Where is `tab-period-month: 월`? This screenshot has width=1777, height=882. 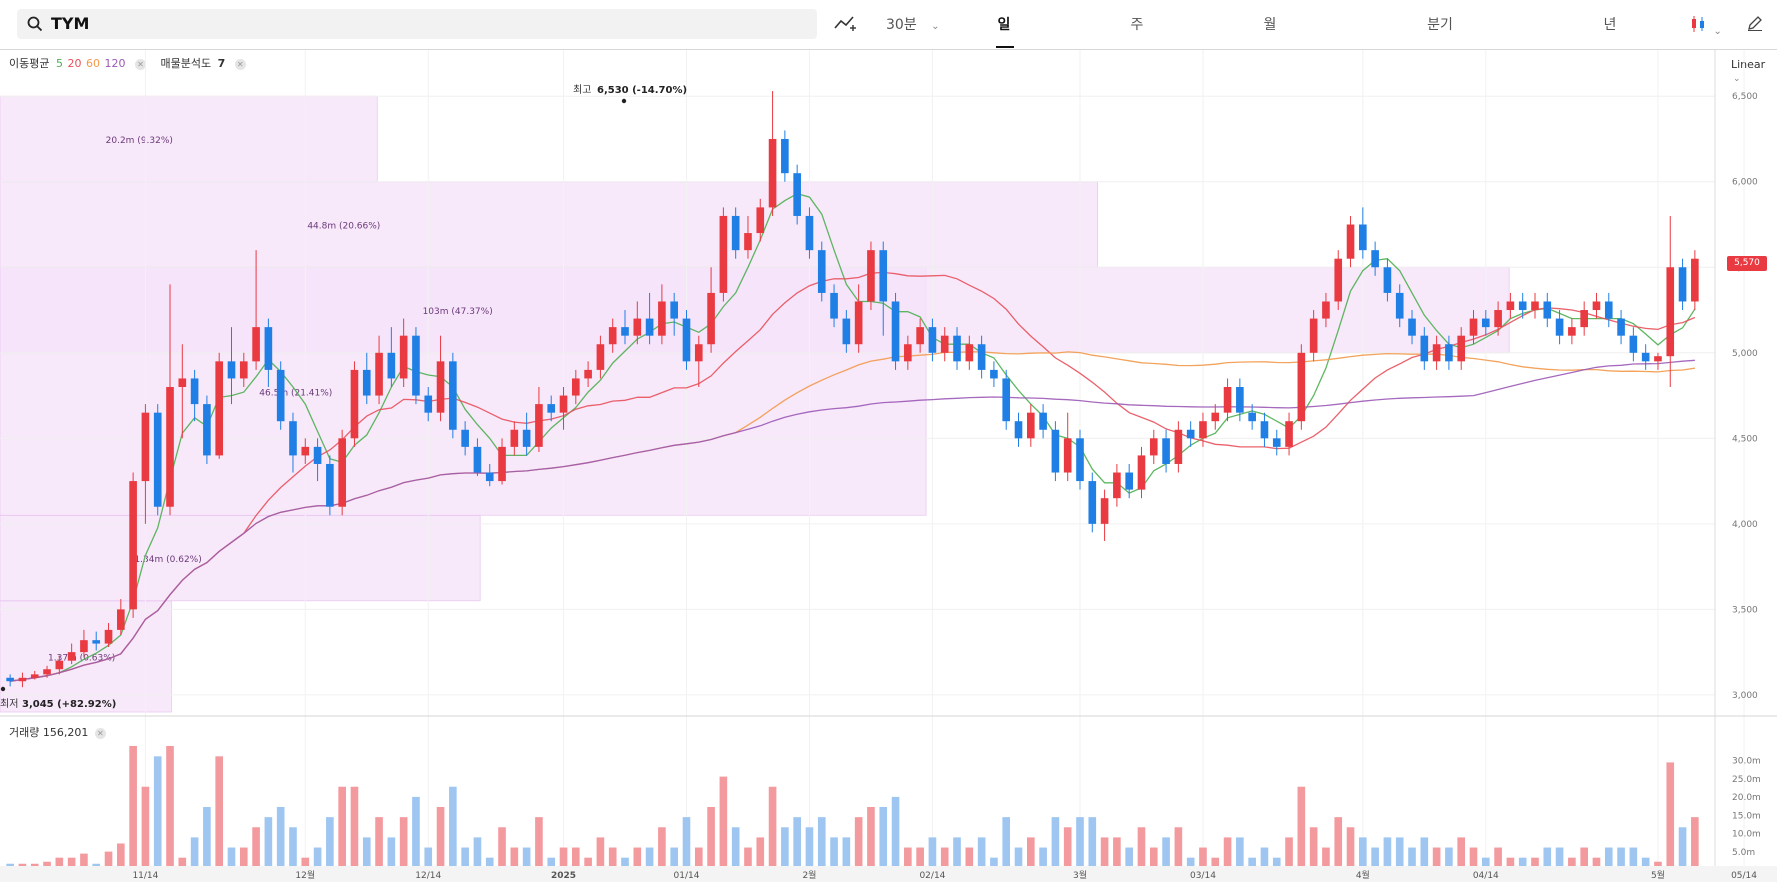 tab-period-month: 월 is located at coordinates (1270, 25).